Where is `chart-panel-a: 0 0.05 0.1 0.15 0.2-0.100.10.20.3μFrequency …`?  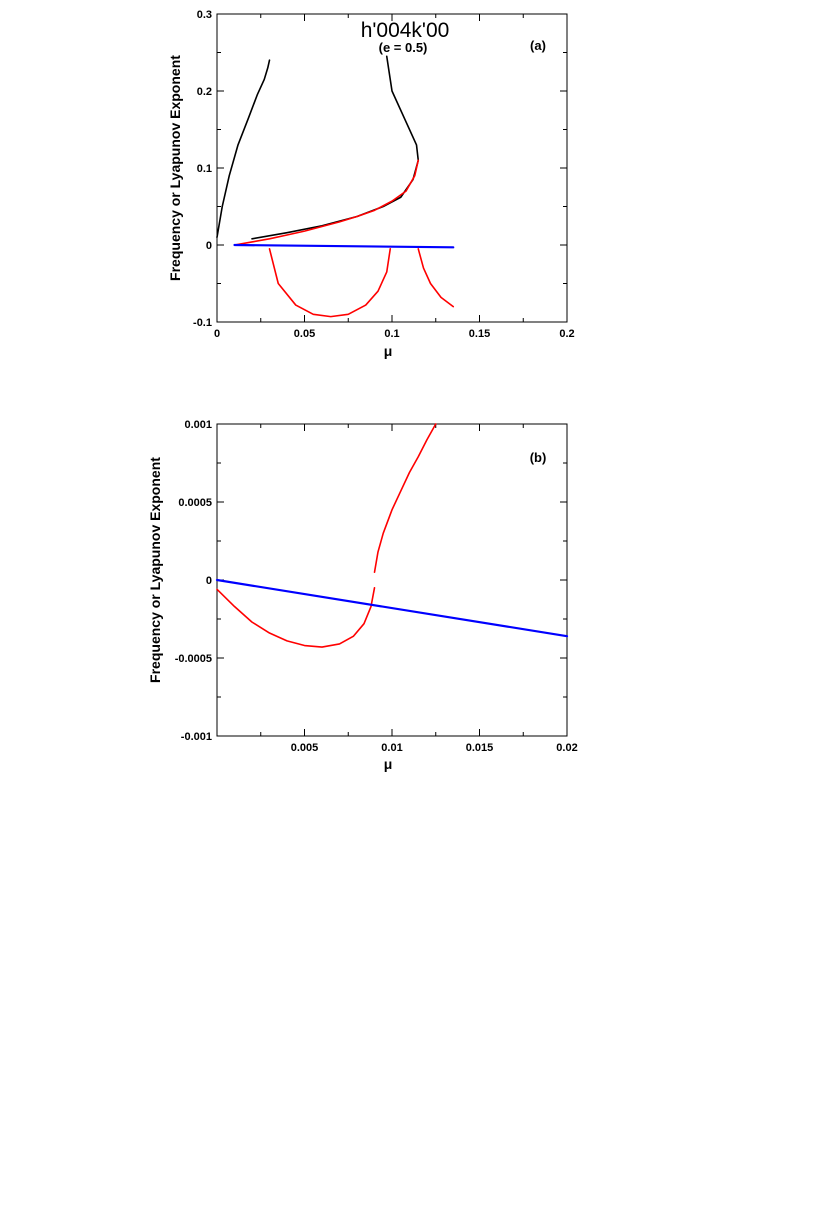
chart-panel-a: 0 0.05 0.1 0.15 0.2-0.100.10.20.3μFrequency … is located at coordinates (371, 184).